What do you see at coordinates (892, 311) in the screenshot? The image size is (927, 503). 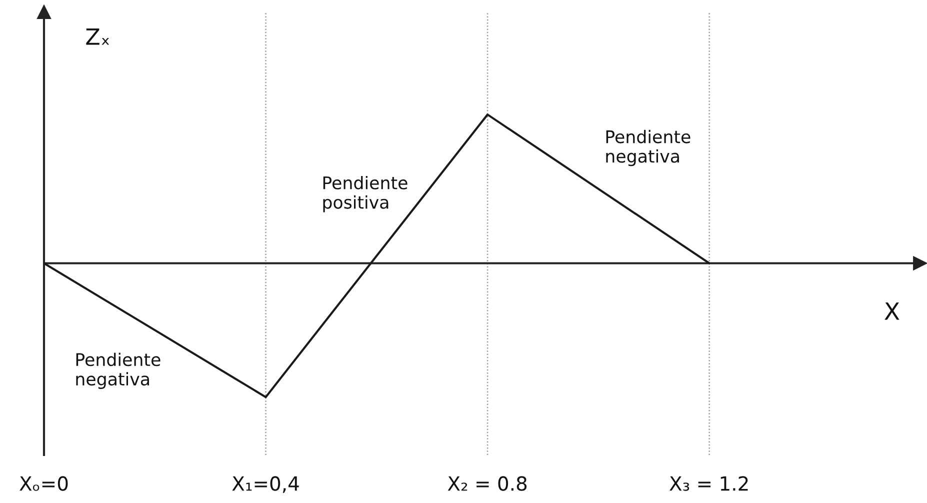 I see `x-axis-title: X` at bounding box center [892, 311].